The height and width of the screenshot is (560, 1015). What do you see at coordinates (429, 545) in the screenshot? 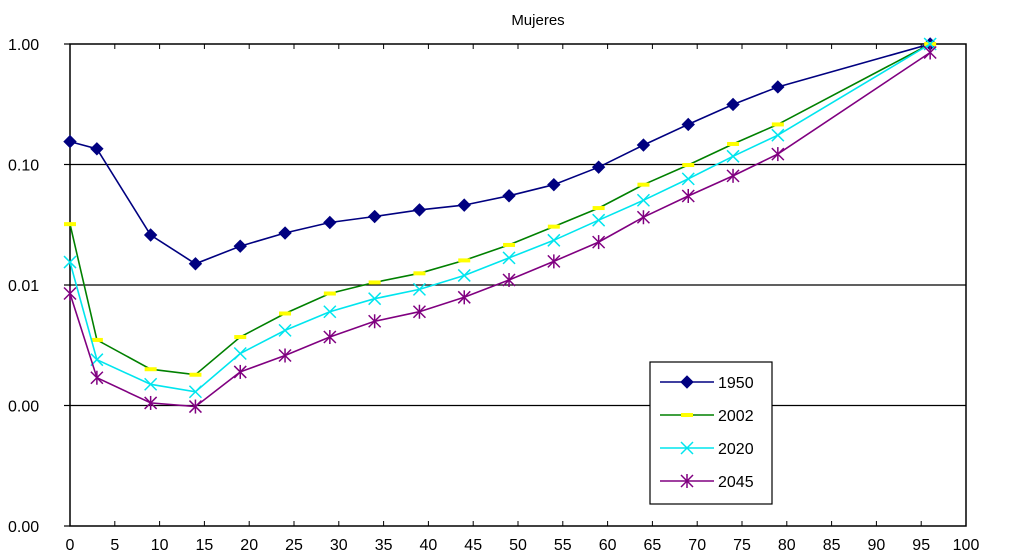
I see `x-tick-label: 40` at bounding box center [429, 545].